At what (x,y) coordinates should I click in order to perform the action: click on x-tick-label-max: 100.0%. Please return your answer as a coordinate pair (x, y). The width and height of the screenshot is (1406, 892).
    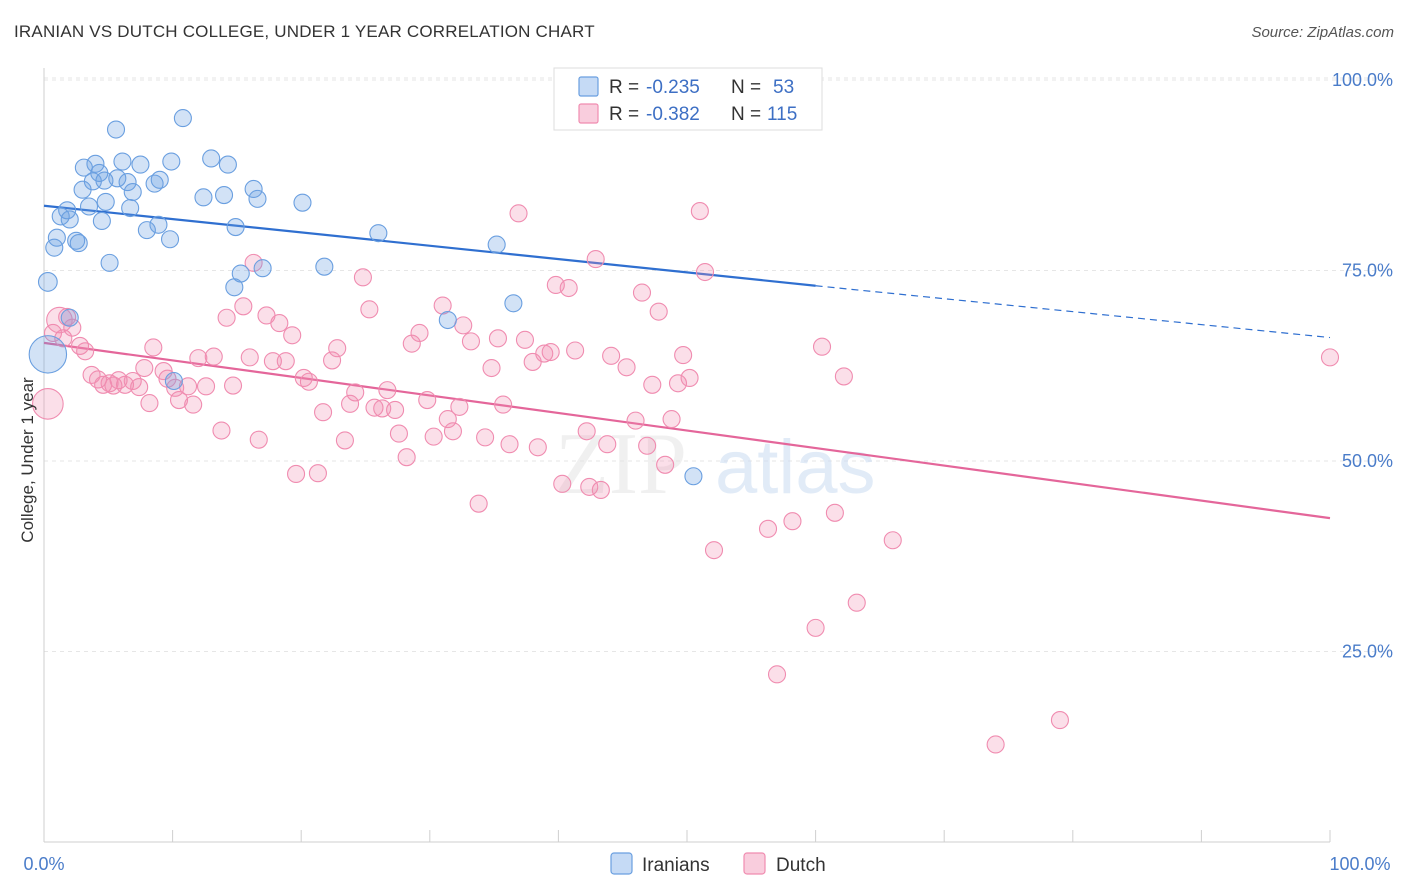
    Looking at the image, I should click on (1359, 864).